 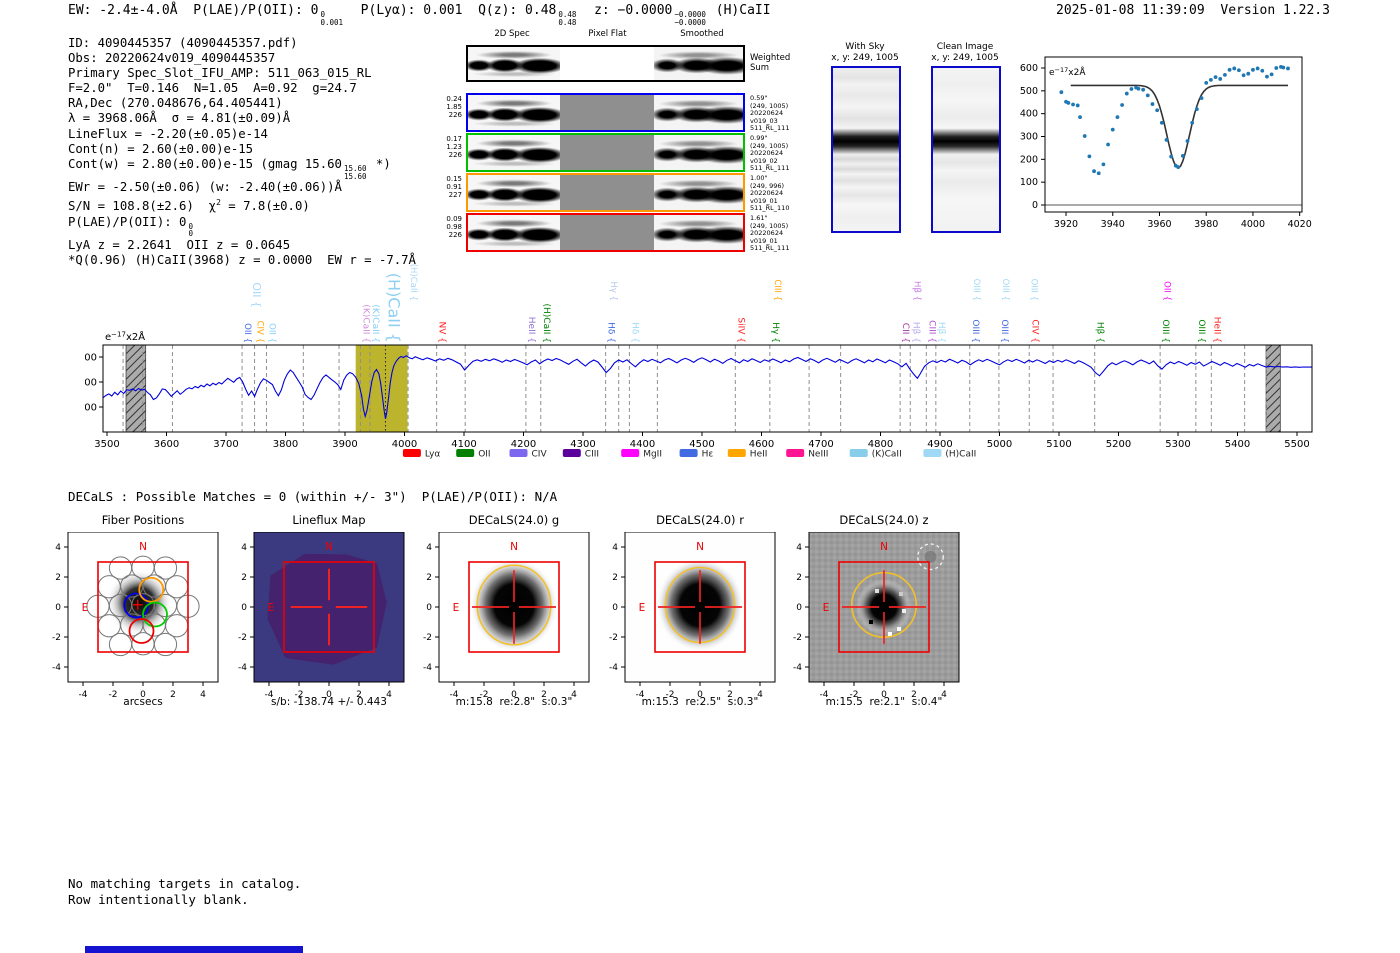 I want to click on svg-text: 400, so click(x=1029, y=114).